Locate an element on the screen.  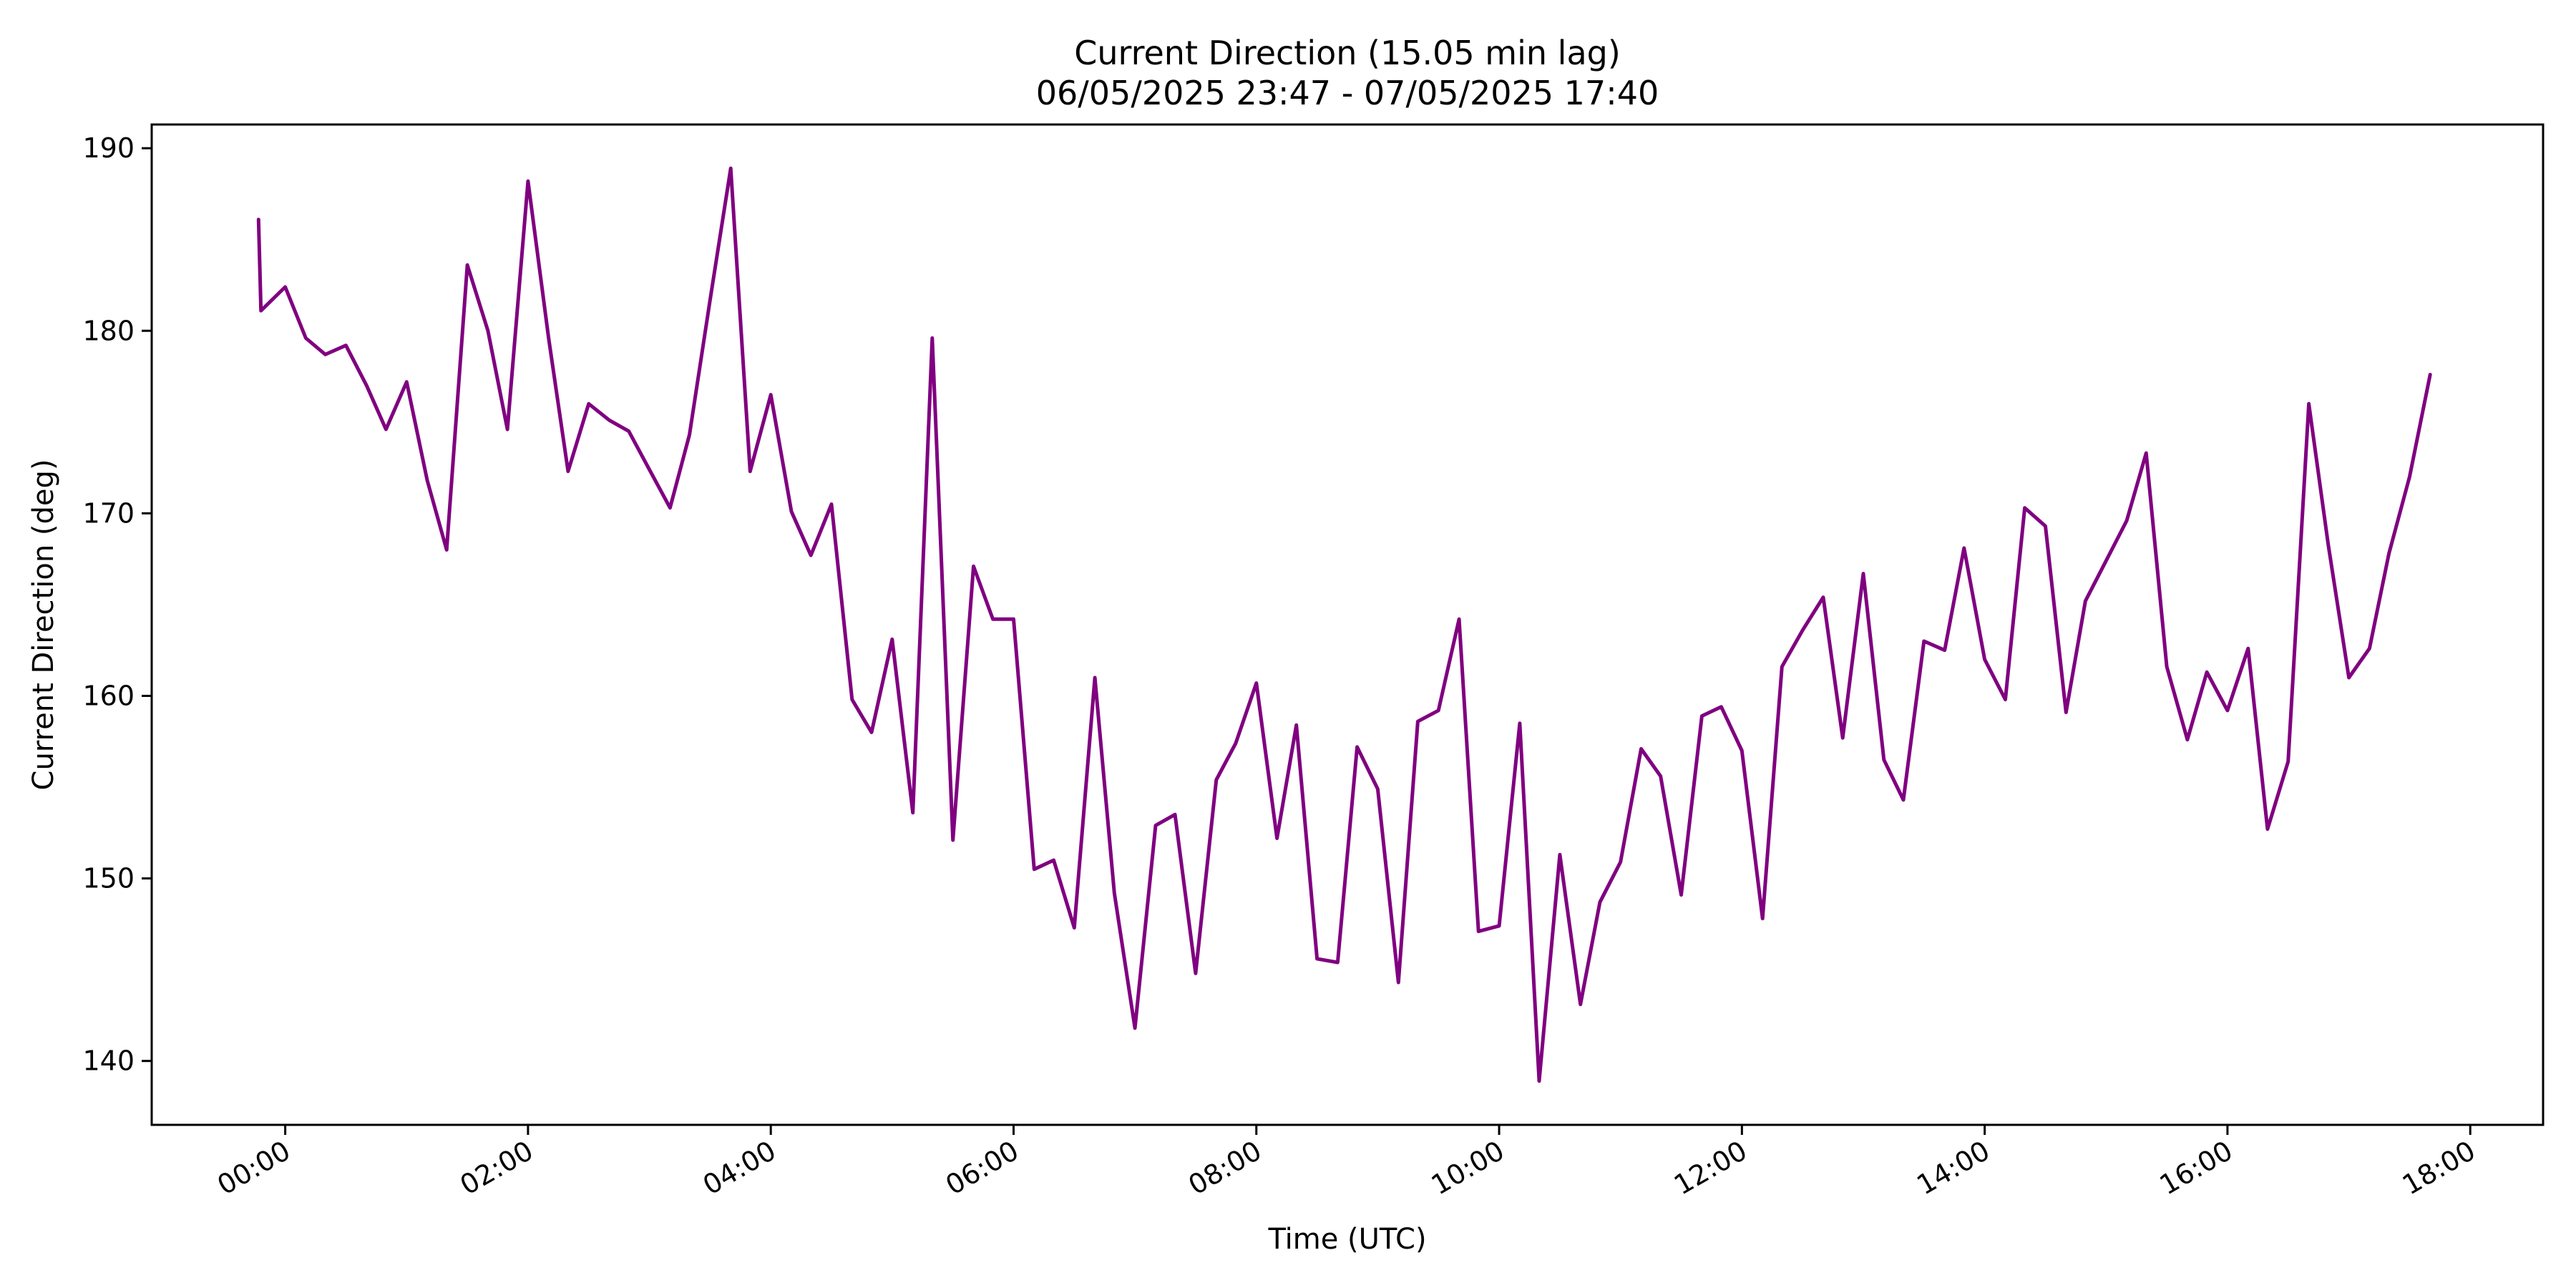
x-axis-label: Time (UTC) is located at coordinates (1346, 1239).